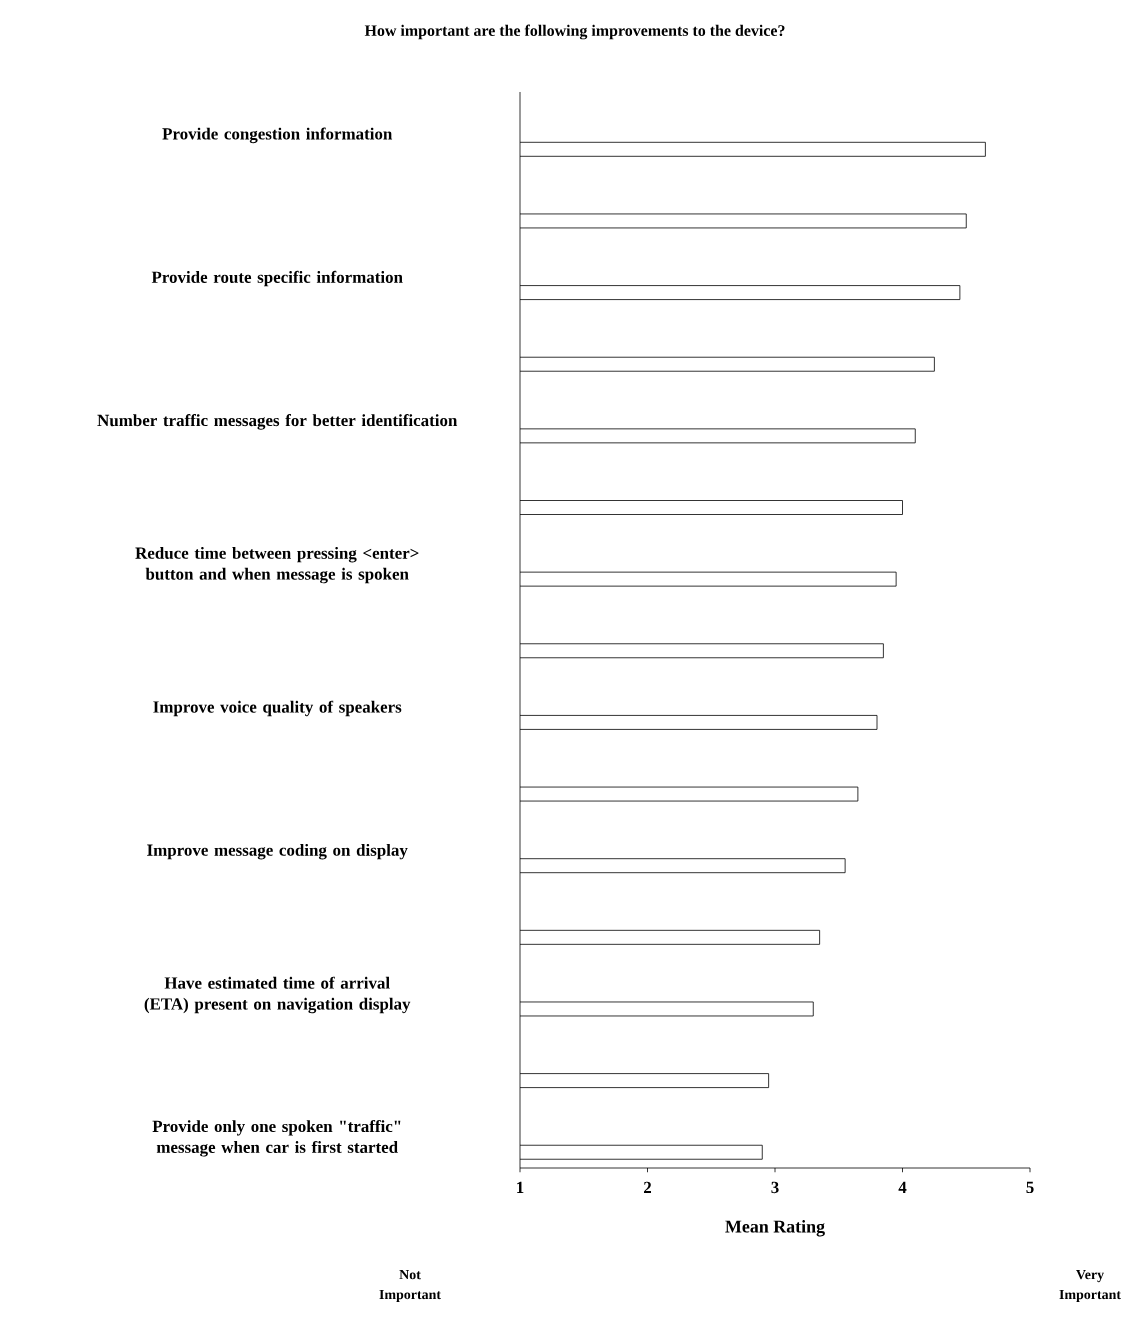 The image size is (1126, 1324). I want to click on y-tick-label: Improve message coding on display, so click(277, 851).